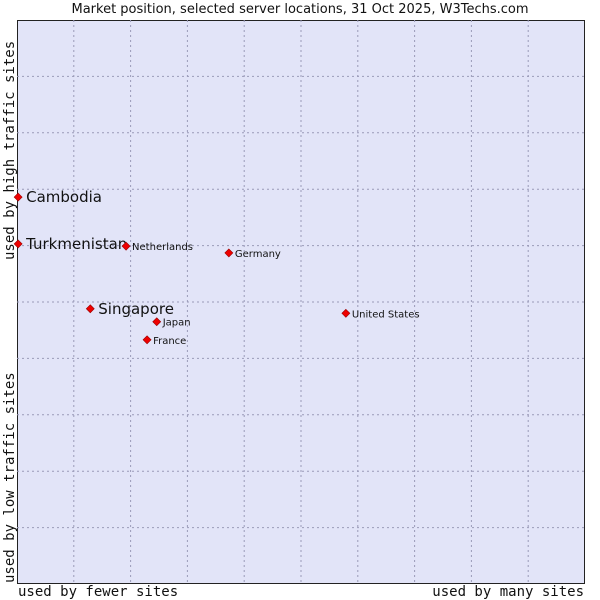 Image resolution: width=600 pixels, height=600 pixels. Describe the element at coordinates (162, 247) in the screenshot. I see `data-label-netherlands: Netherlands` at that location.